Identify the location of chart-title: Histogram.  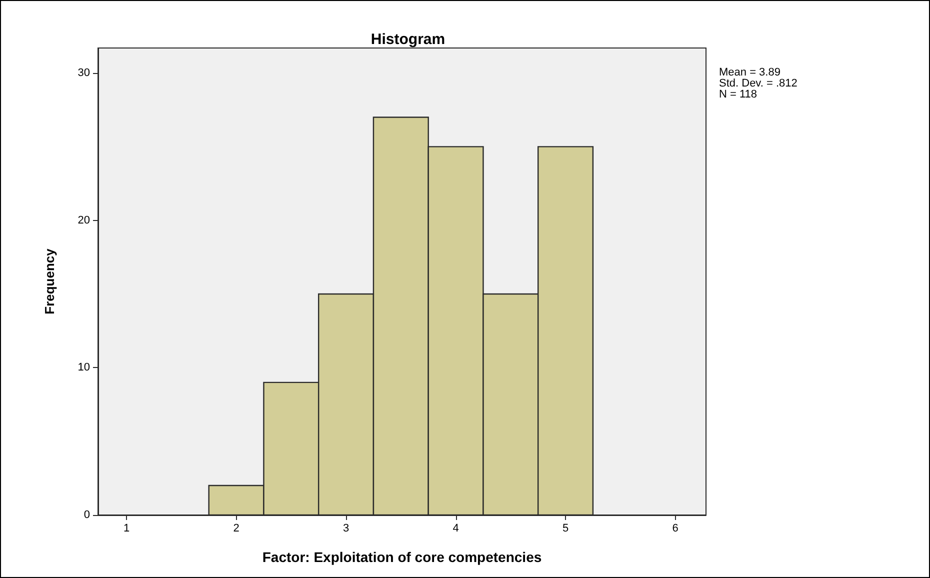
(408, 39).